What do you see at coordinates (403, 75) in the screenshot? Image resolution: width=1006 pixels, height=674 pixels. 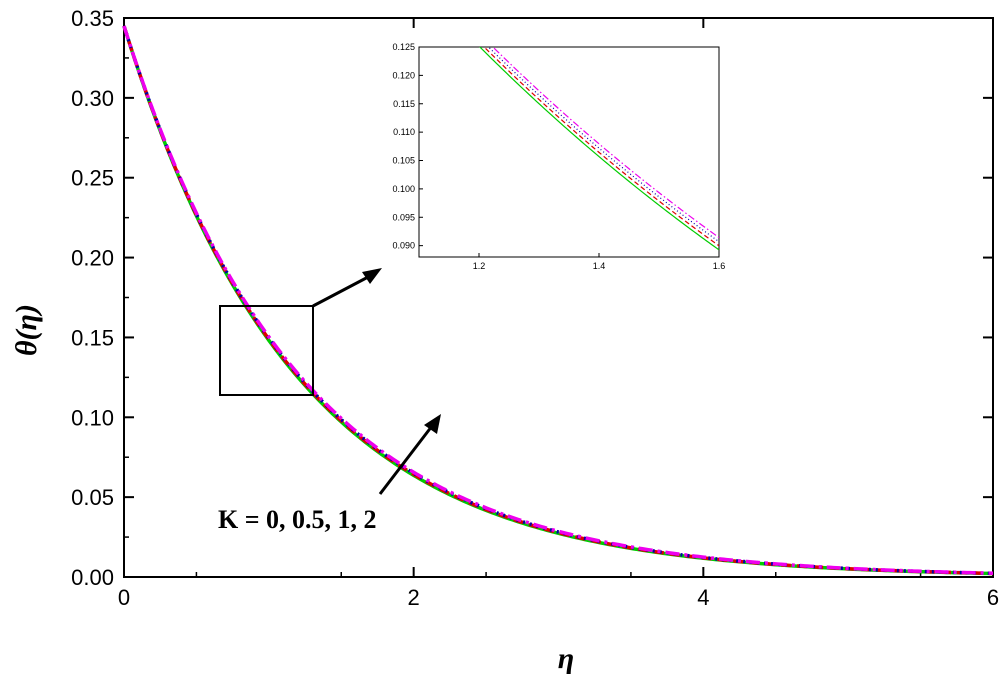 I see `inset-y-tick-label: 0.120` at bounding box center [403, 75].